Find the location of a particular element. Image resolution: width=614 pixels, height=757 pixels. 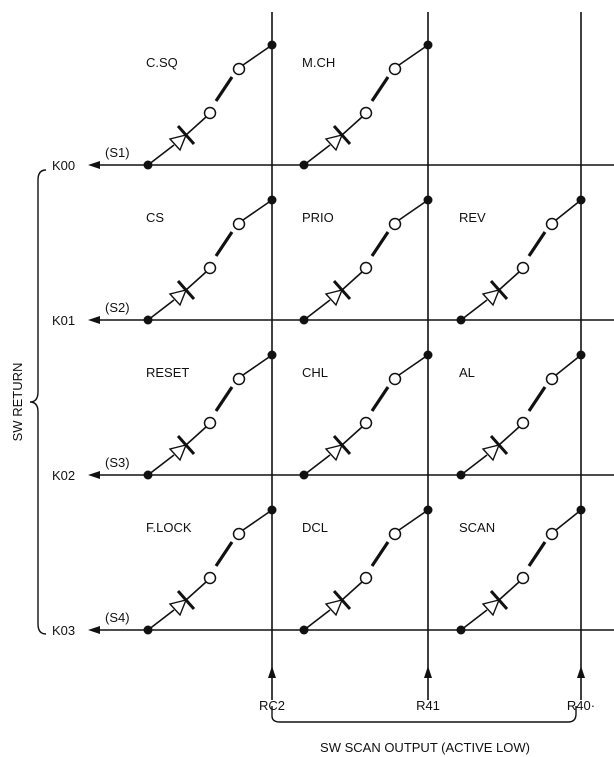

key-label: CHL is located at coordinates (315, 372).